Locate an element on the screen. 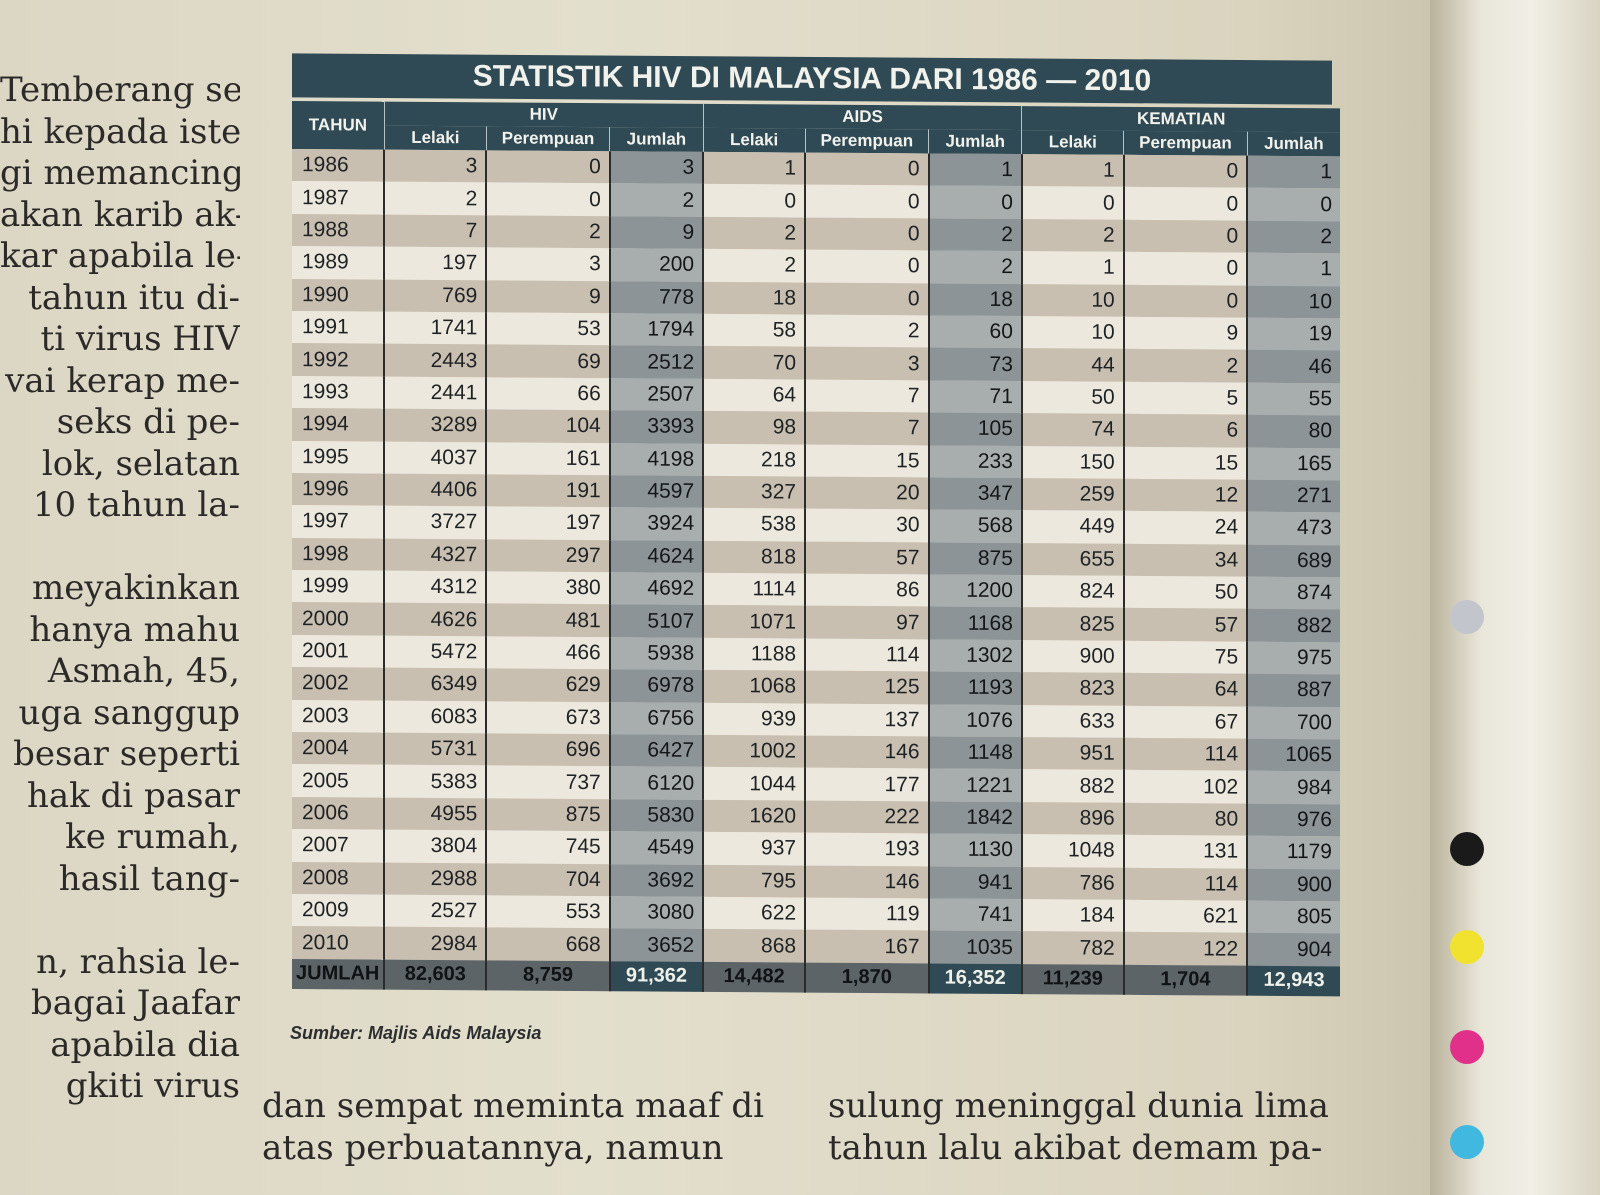 The height and width of the screenshot is (1195, 1600). year-cell: 1992 is located at coordinates (338, 360).